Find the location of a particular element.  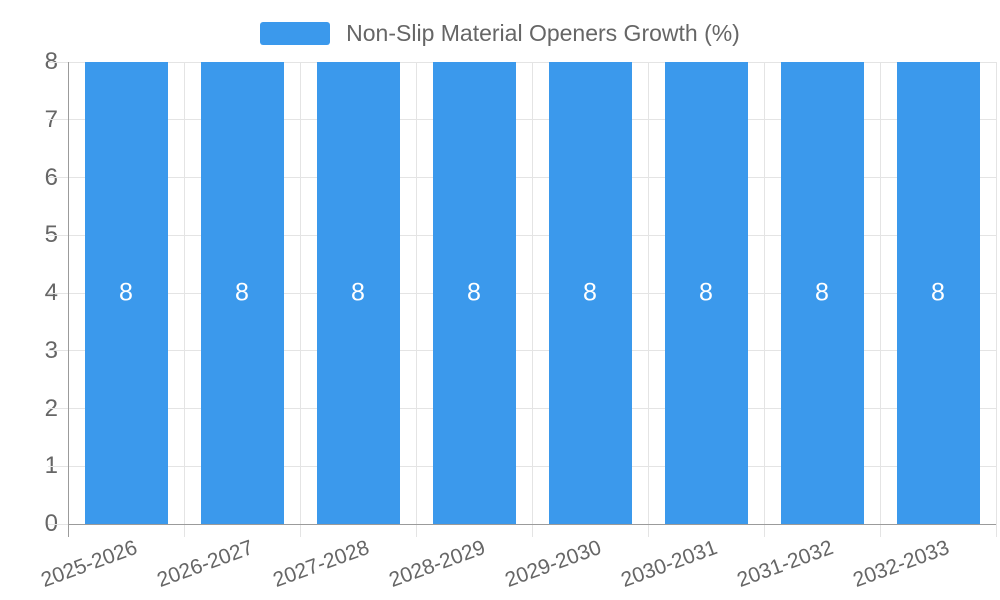

legend: Non-Slip Material Openers Growth (%) is located at coordinates (500, 33).